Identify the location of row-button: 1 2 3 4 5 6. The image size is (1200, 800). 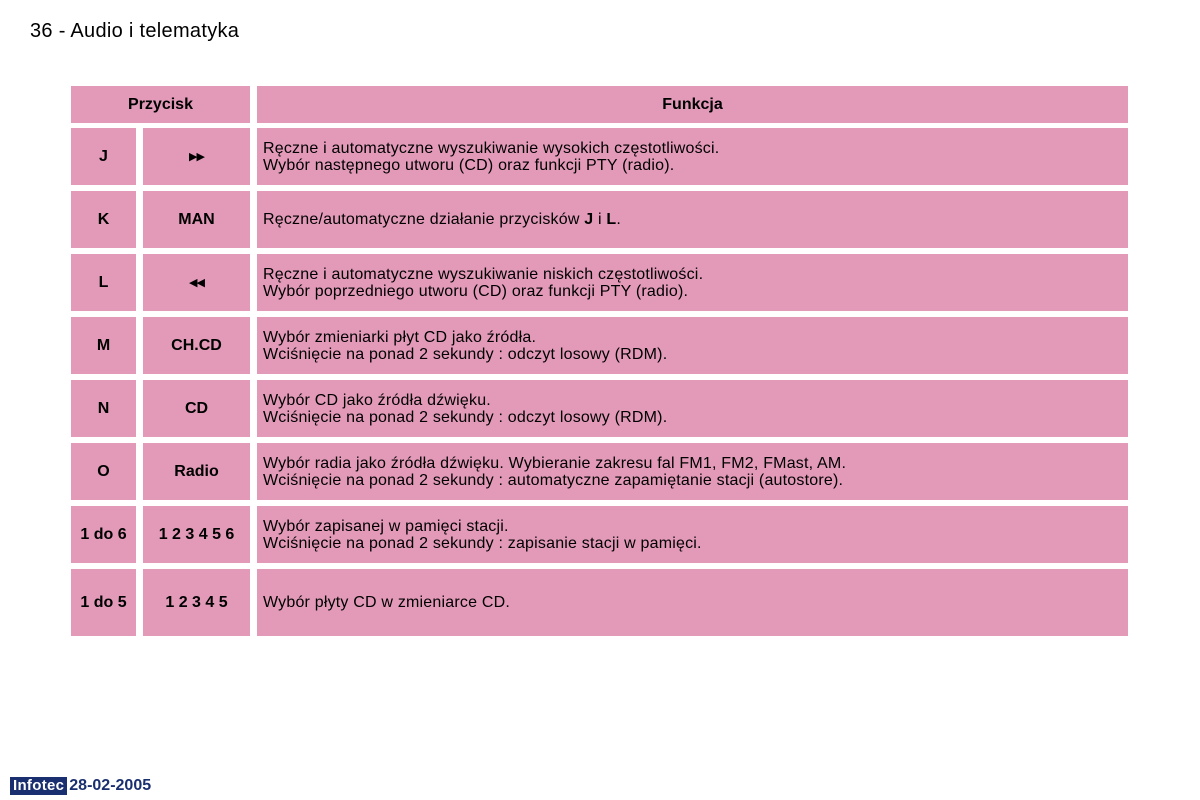
(196, 534).